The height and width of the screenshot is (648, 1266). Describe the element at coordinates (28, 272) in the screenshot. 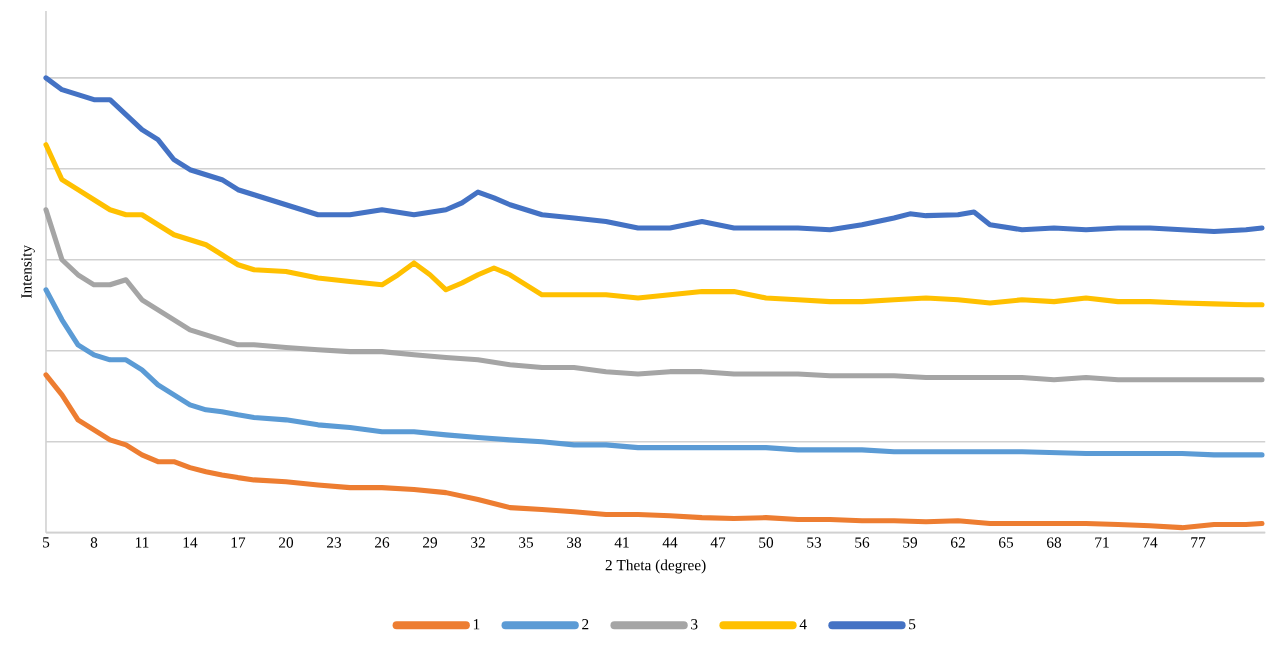

I see `y-axis-title: Intensity` at that location.